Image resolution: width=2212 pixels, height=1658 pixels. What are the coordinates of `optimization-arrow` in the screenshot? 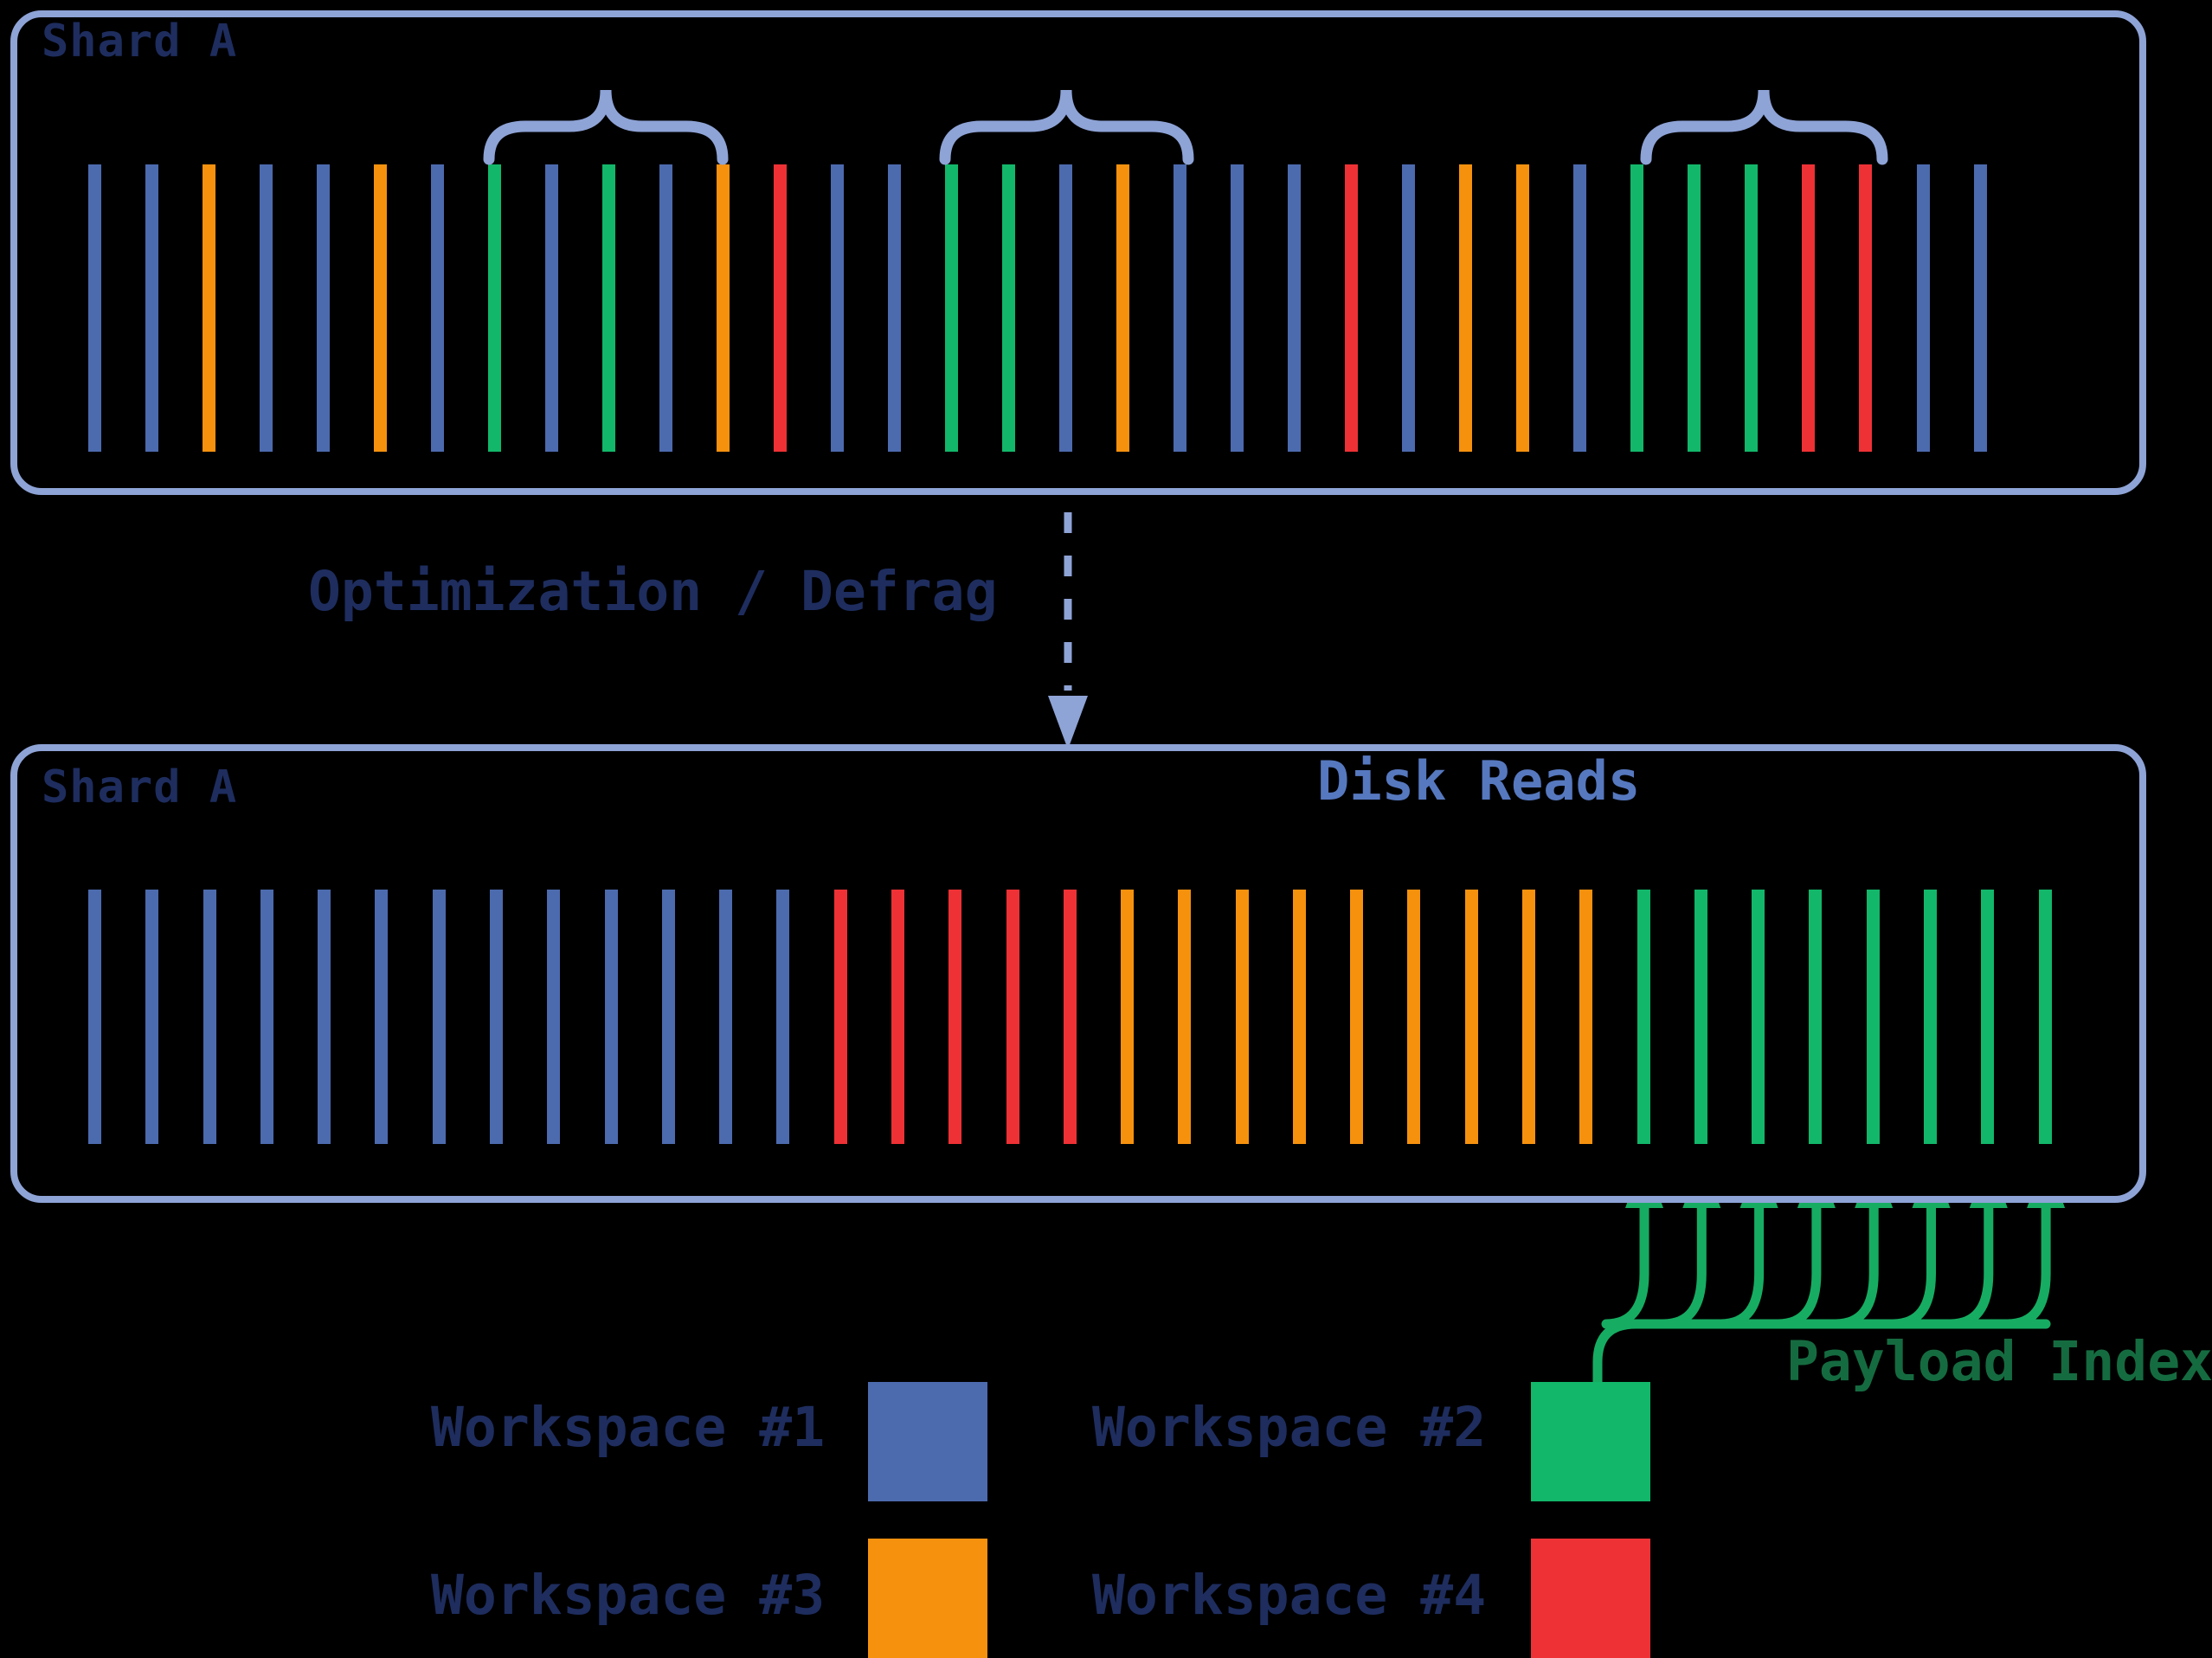 It's located at (1068, 630).